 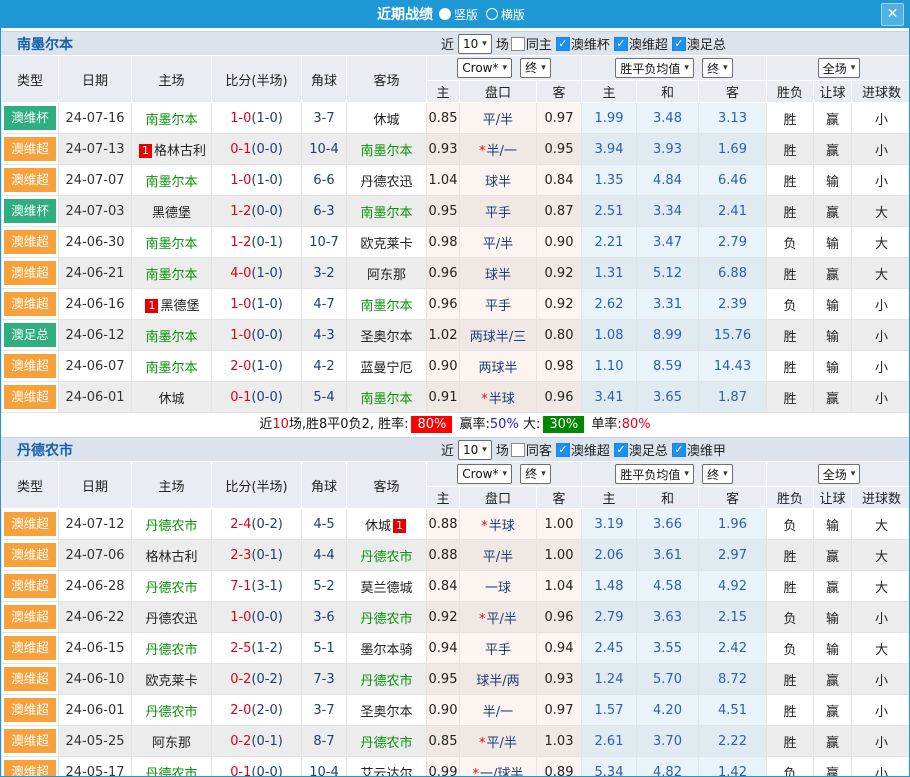 I want to click on divider, so click(x=455, y=29).